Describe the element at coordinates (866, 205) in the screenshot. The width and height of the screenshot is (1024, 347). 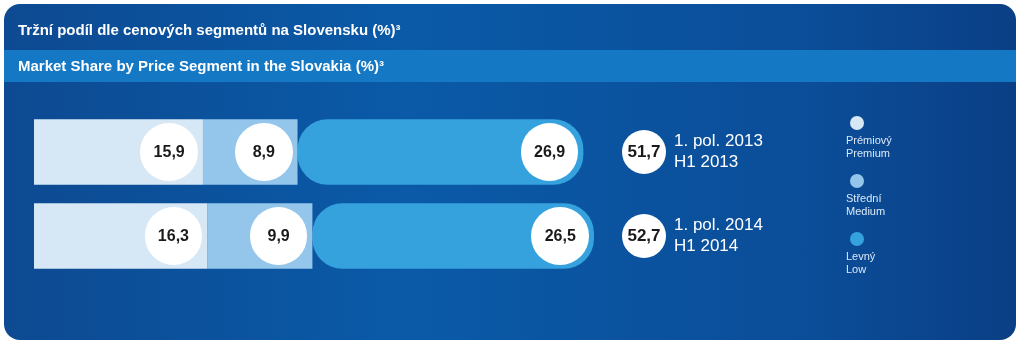
I see `legend-label: Střední Medium` at that location.